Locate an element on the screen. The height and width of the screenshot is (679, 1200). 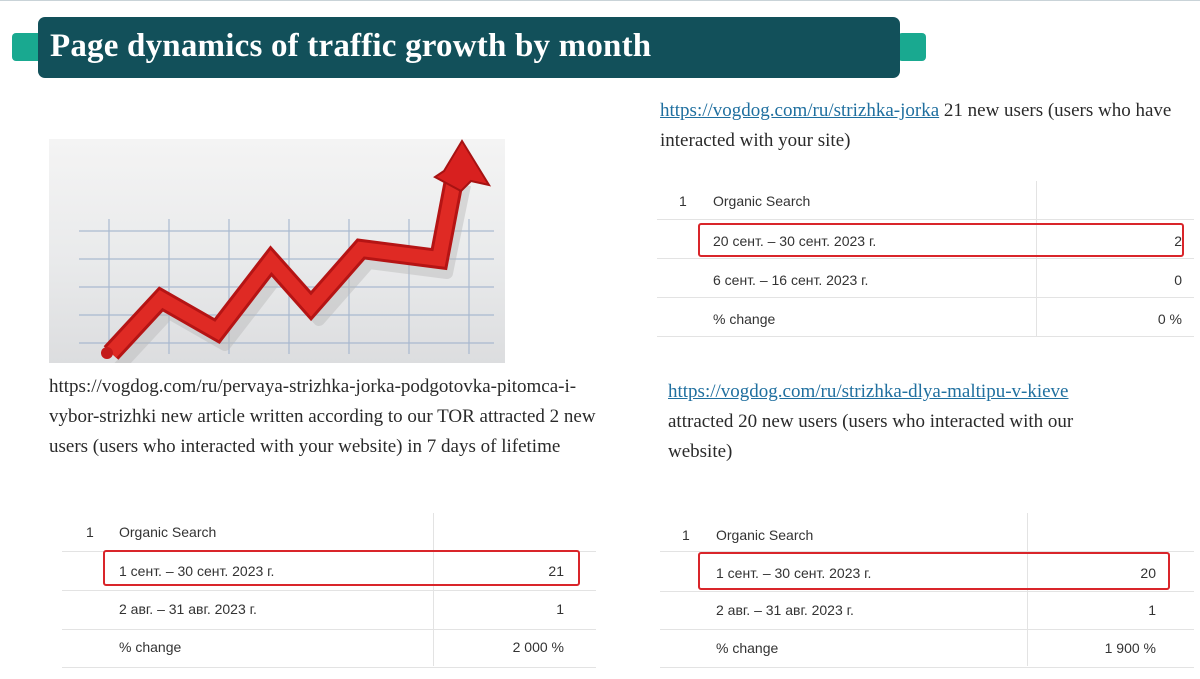
current-period-label: 20 сент. – 30 сент. 2023 г. is located at coordinates (795, 241).